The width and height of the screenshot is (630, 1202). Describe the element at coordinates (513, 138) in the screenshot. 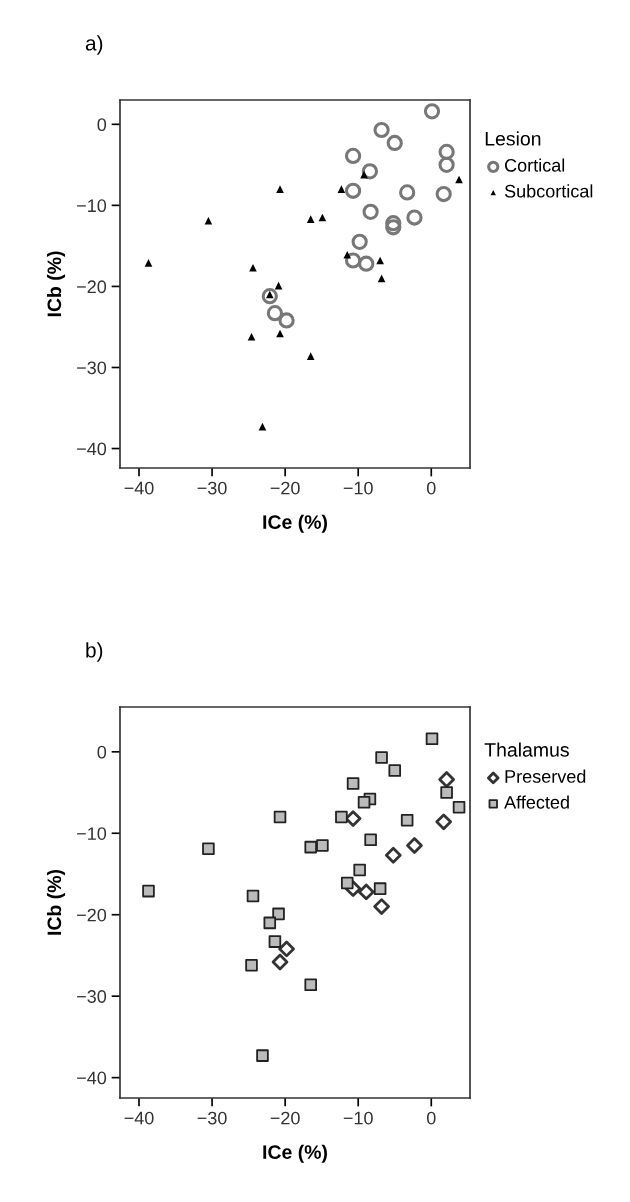

I see `legend-title: Lesion` at that location.